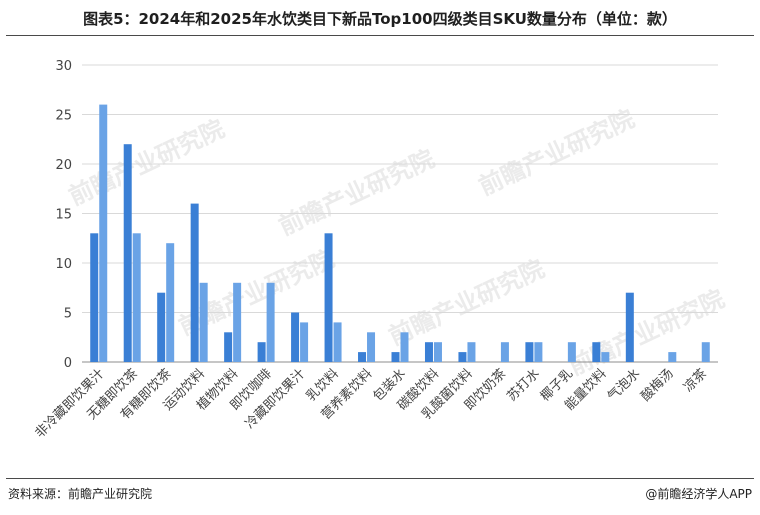  What do you see at coordinates (68, 363) in the screenshot?
I see `y-tick-label: 0` at bounding box center [68, 363].